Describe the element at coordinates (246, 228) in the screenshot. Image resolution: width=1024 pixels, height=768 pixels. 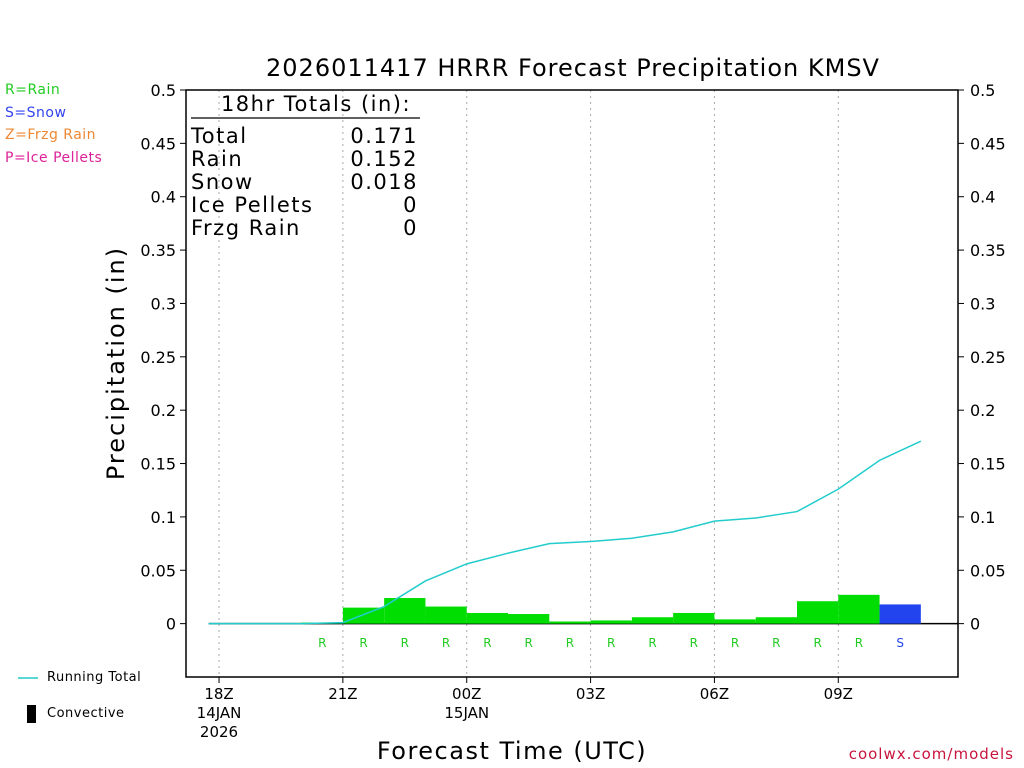
I see `totals-row-label: Frzg Rain` at that location.